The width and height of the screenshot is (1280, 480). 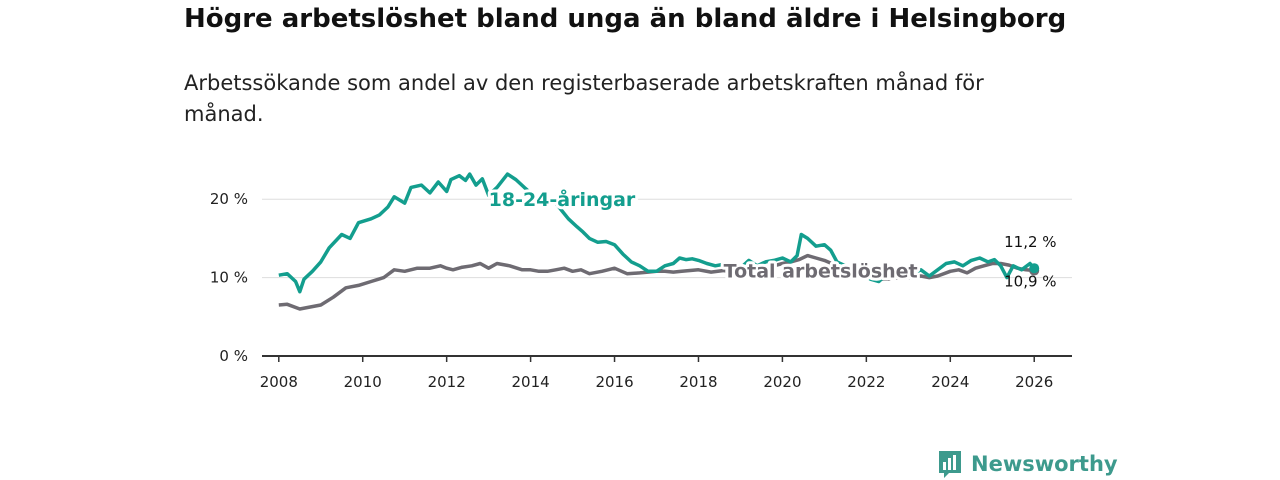 What do you see at coordinates (950, 382) in the screenshot?
I see `x-tick-label: 2024` at bounding box center [950, 382].